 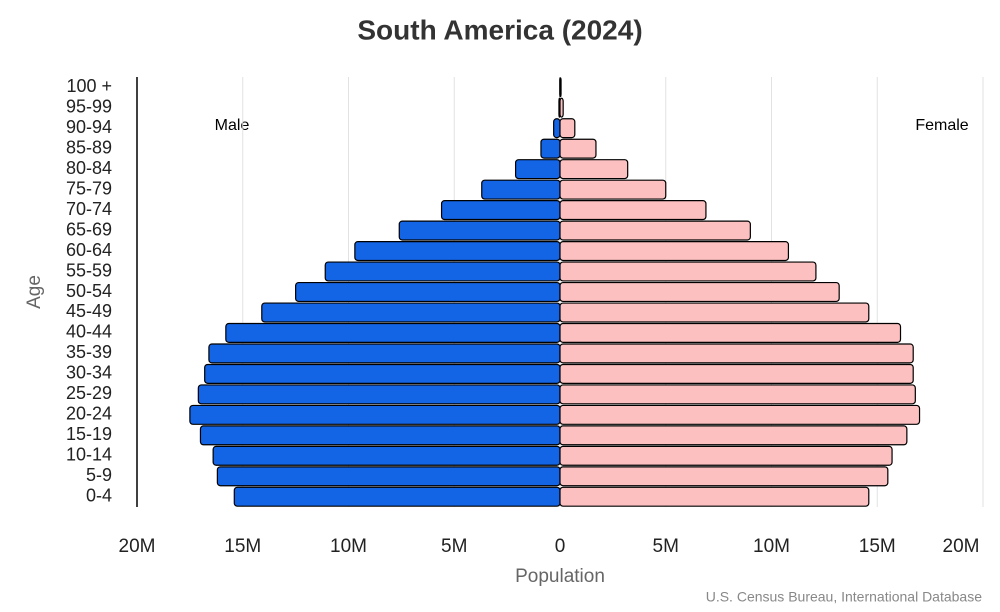 What do you see at coordinates (89, 168) in the screenshot?
I see `y-tick-label: 80-84` at bounding box center [89, 168].